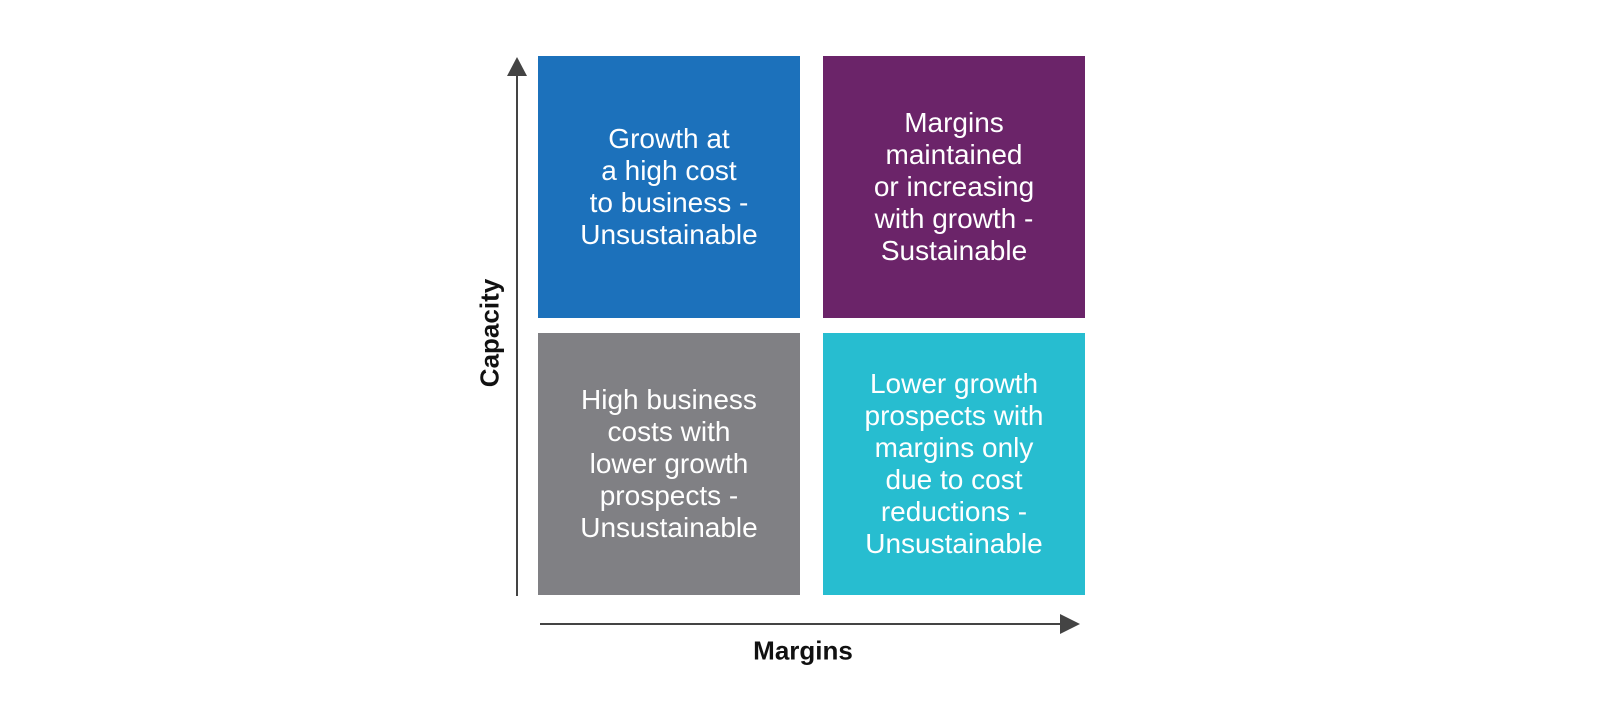 This screenshot has width=1600, height=712. What do you see at coordinates (1070, 624) in the screenshot?
I see `x-axis-arrowhead` at bounding box center [1070, 624].